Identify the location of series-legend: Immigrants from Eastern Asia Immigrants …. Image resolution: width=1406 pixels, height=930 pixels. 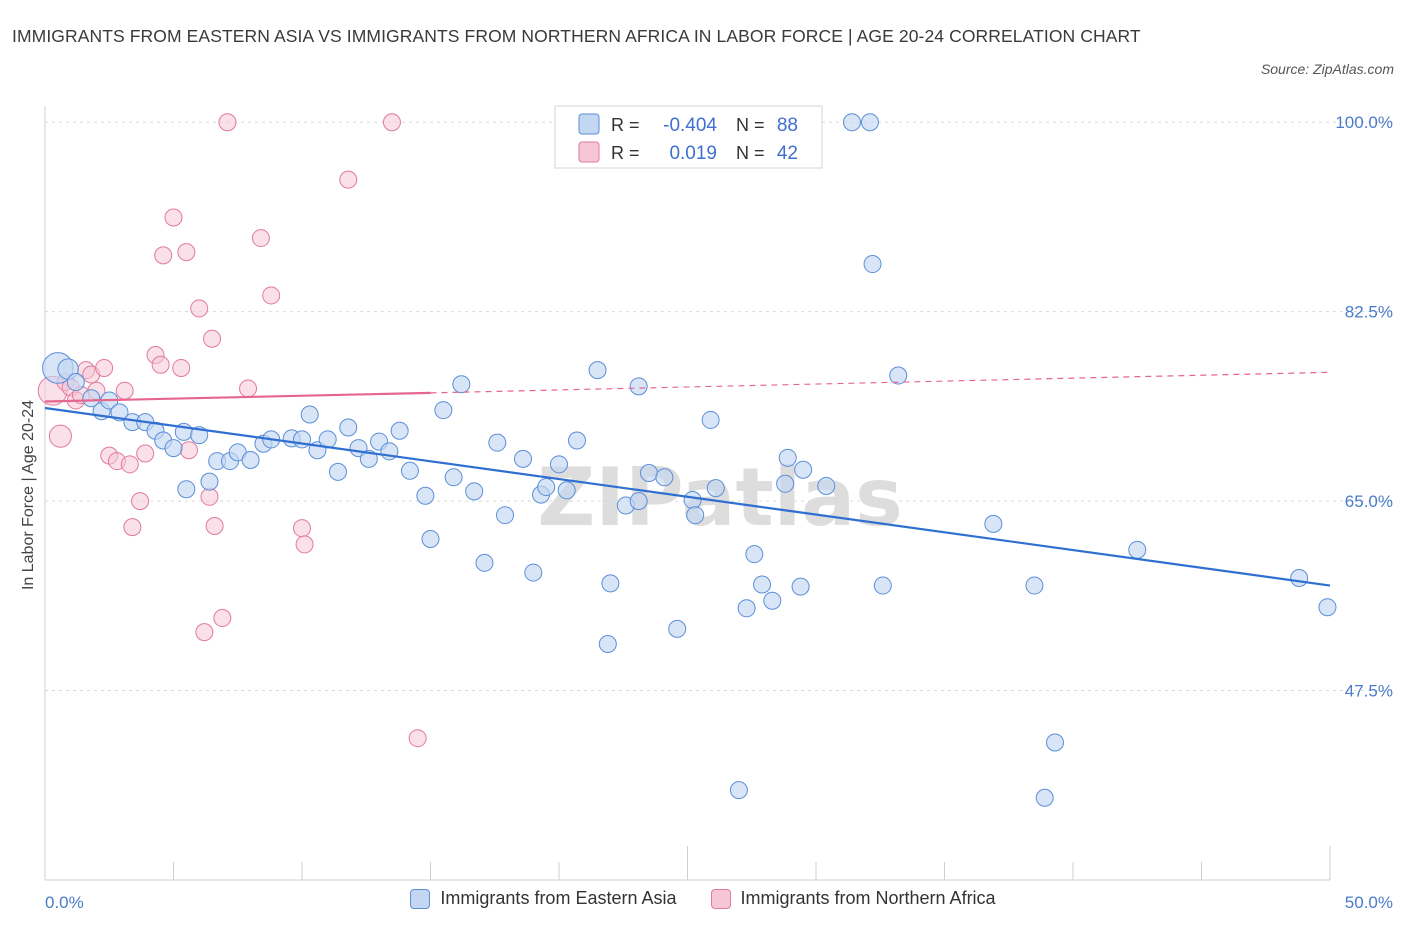
(703, 898).